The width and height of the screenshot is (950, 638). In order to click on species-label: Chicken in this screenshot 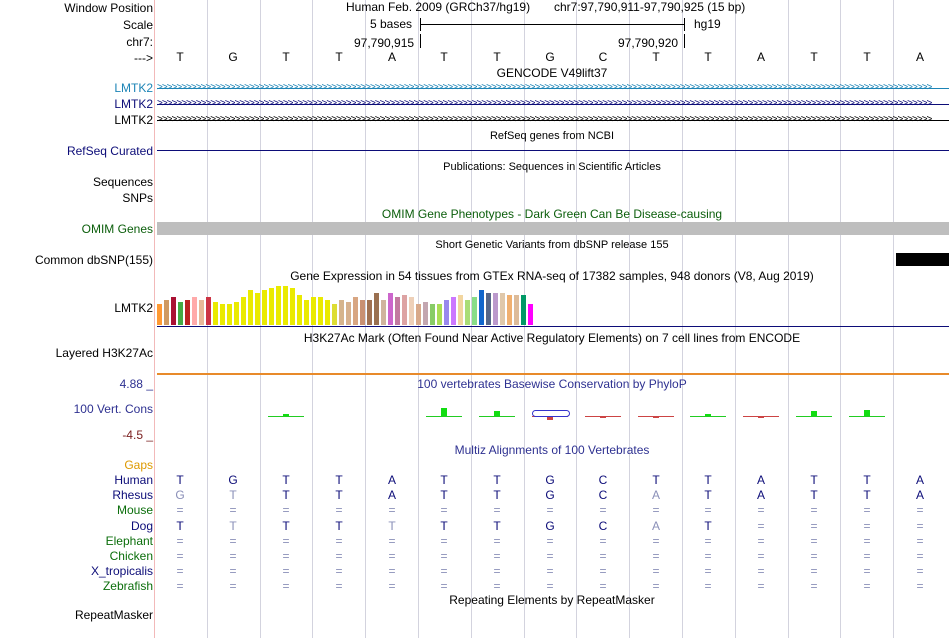, I will do `click(131, 556)`.